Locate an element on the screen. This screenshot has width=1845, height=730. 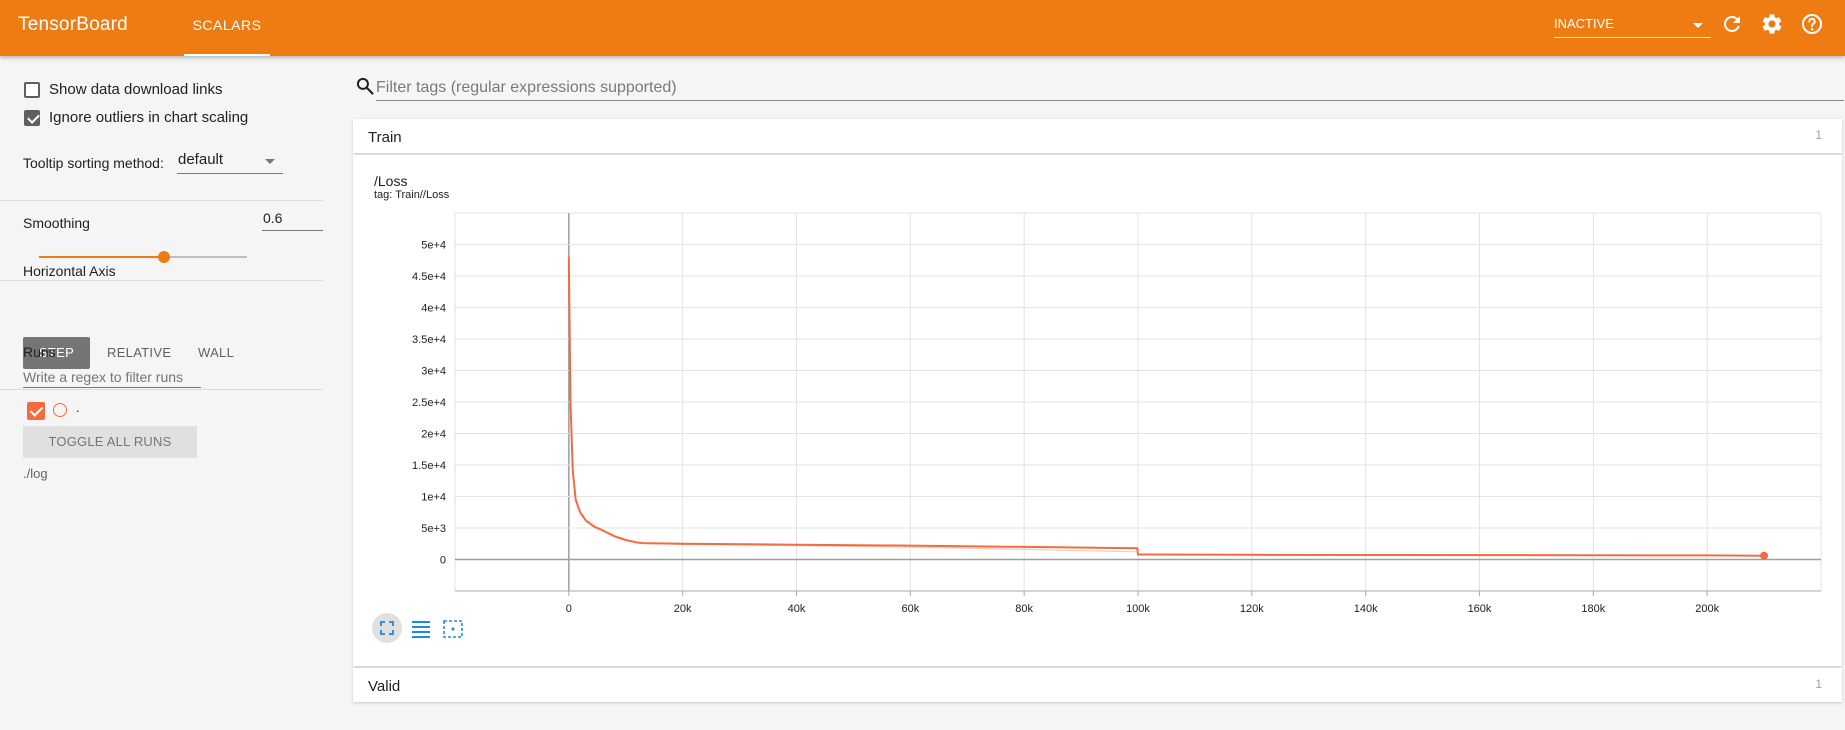
y-tick-label: 3.5e+4 is located at coordinates (429, 340).